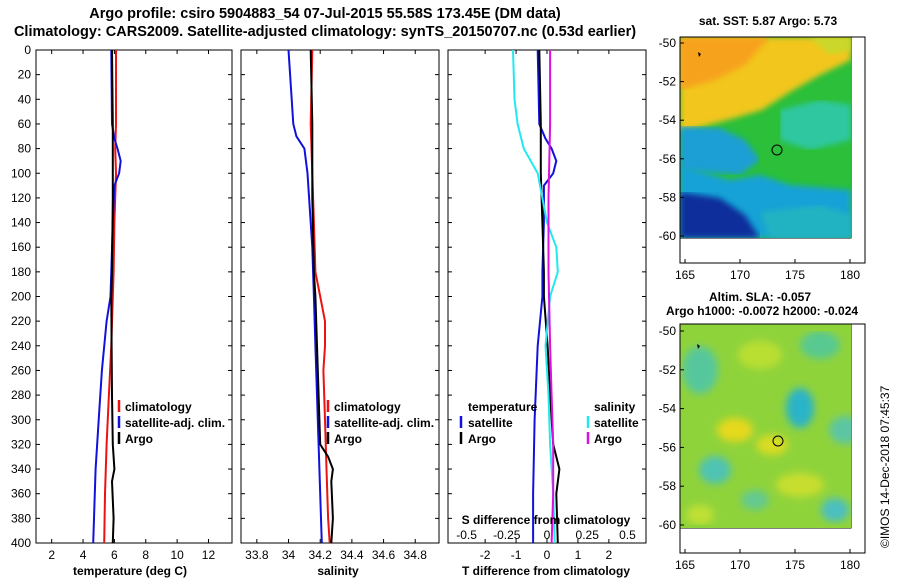 Image resolution: width=900 pixels, height=580 pixels. I want to click on depth-tick-label: 80, so click(25, 149).